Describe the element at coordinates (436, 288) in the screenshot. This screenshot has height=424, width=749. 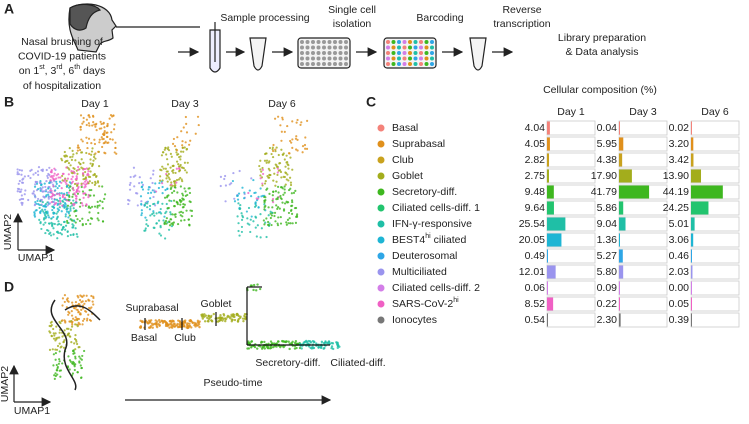
I see `row-name-part: Ciliated cells-diff. 2` at that location.